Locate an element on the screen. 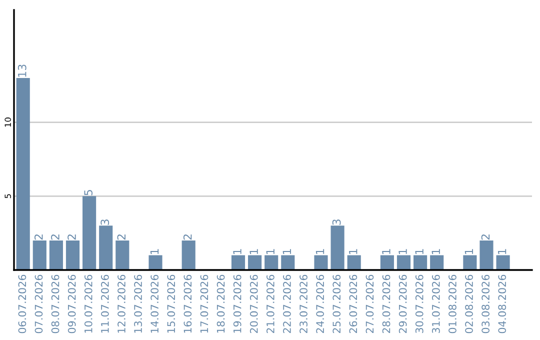  x-tick-label: 12.07.2026 is located at coordinates (122, 303).